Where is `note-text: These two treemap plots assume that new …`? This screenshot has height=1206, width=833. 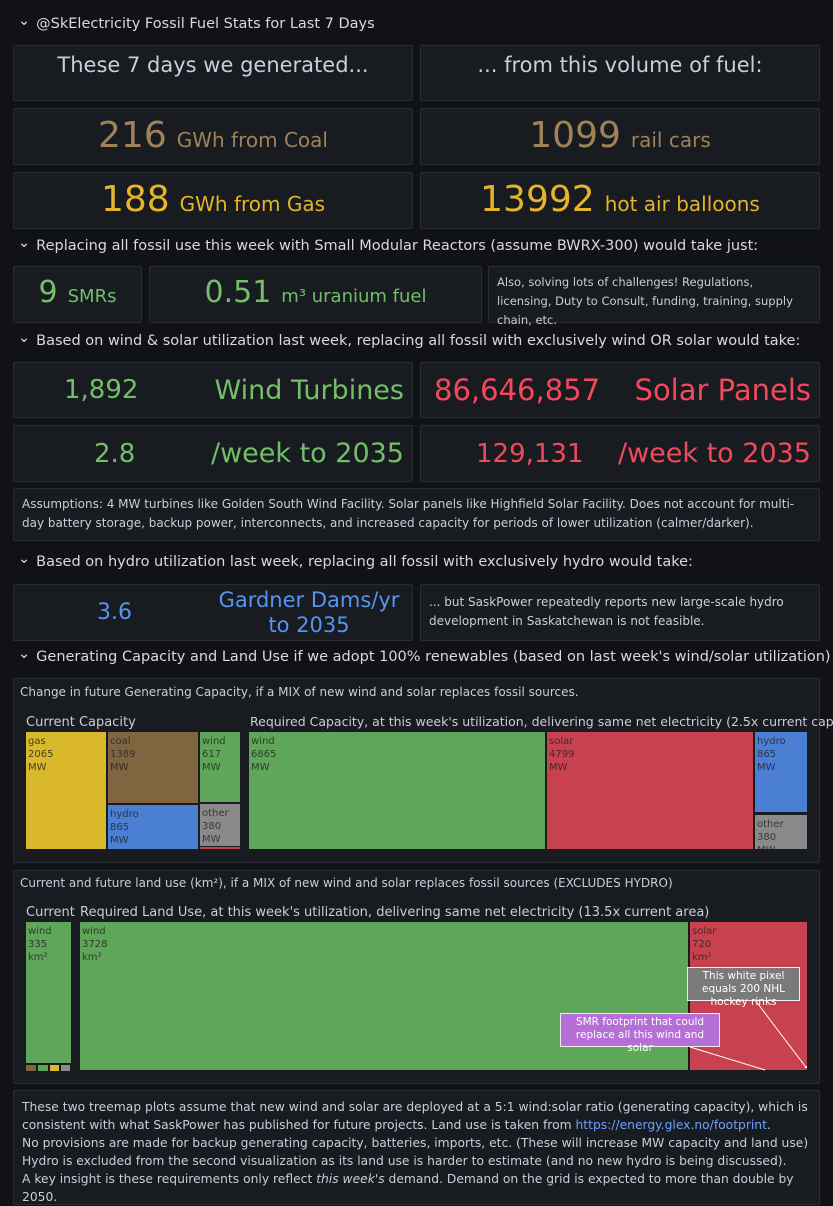
note-text: These two treemap plots assume that new … is located at coordinates (415, 1116).